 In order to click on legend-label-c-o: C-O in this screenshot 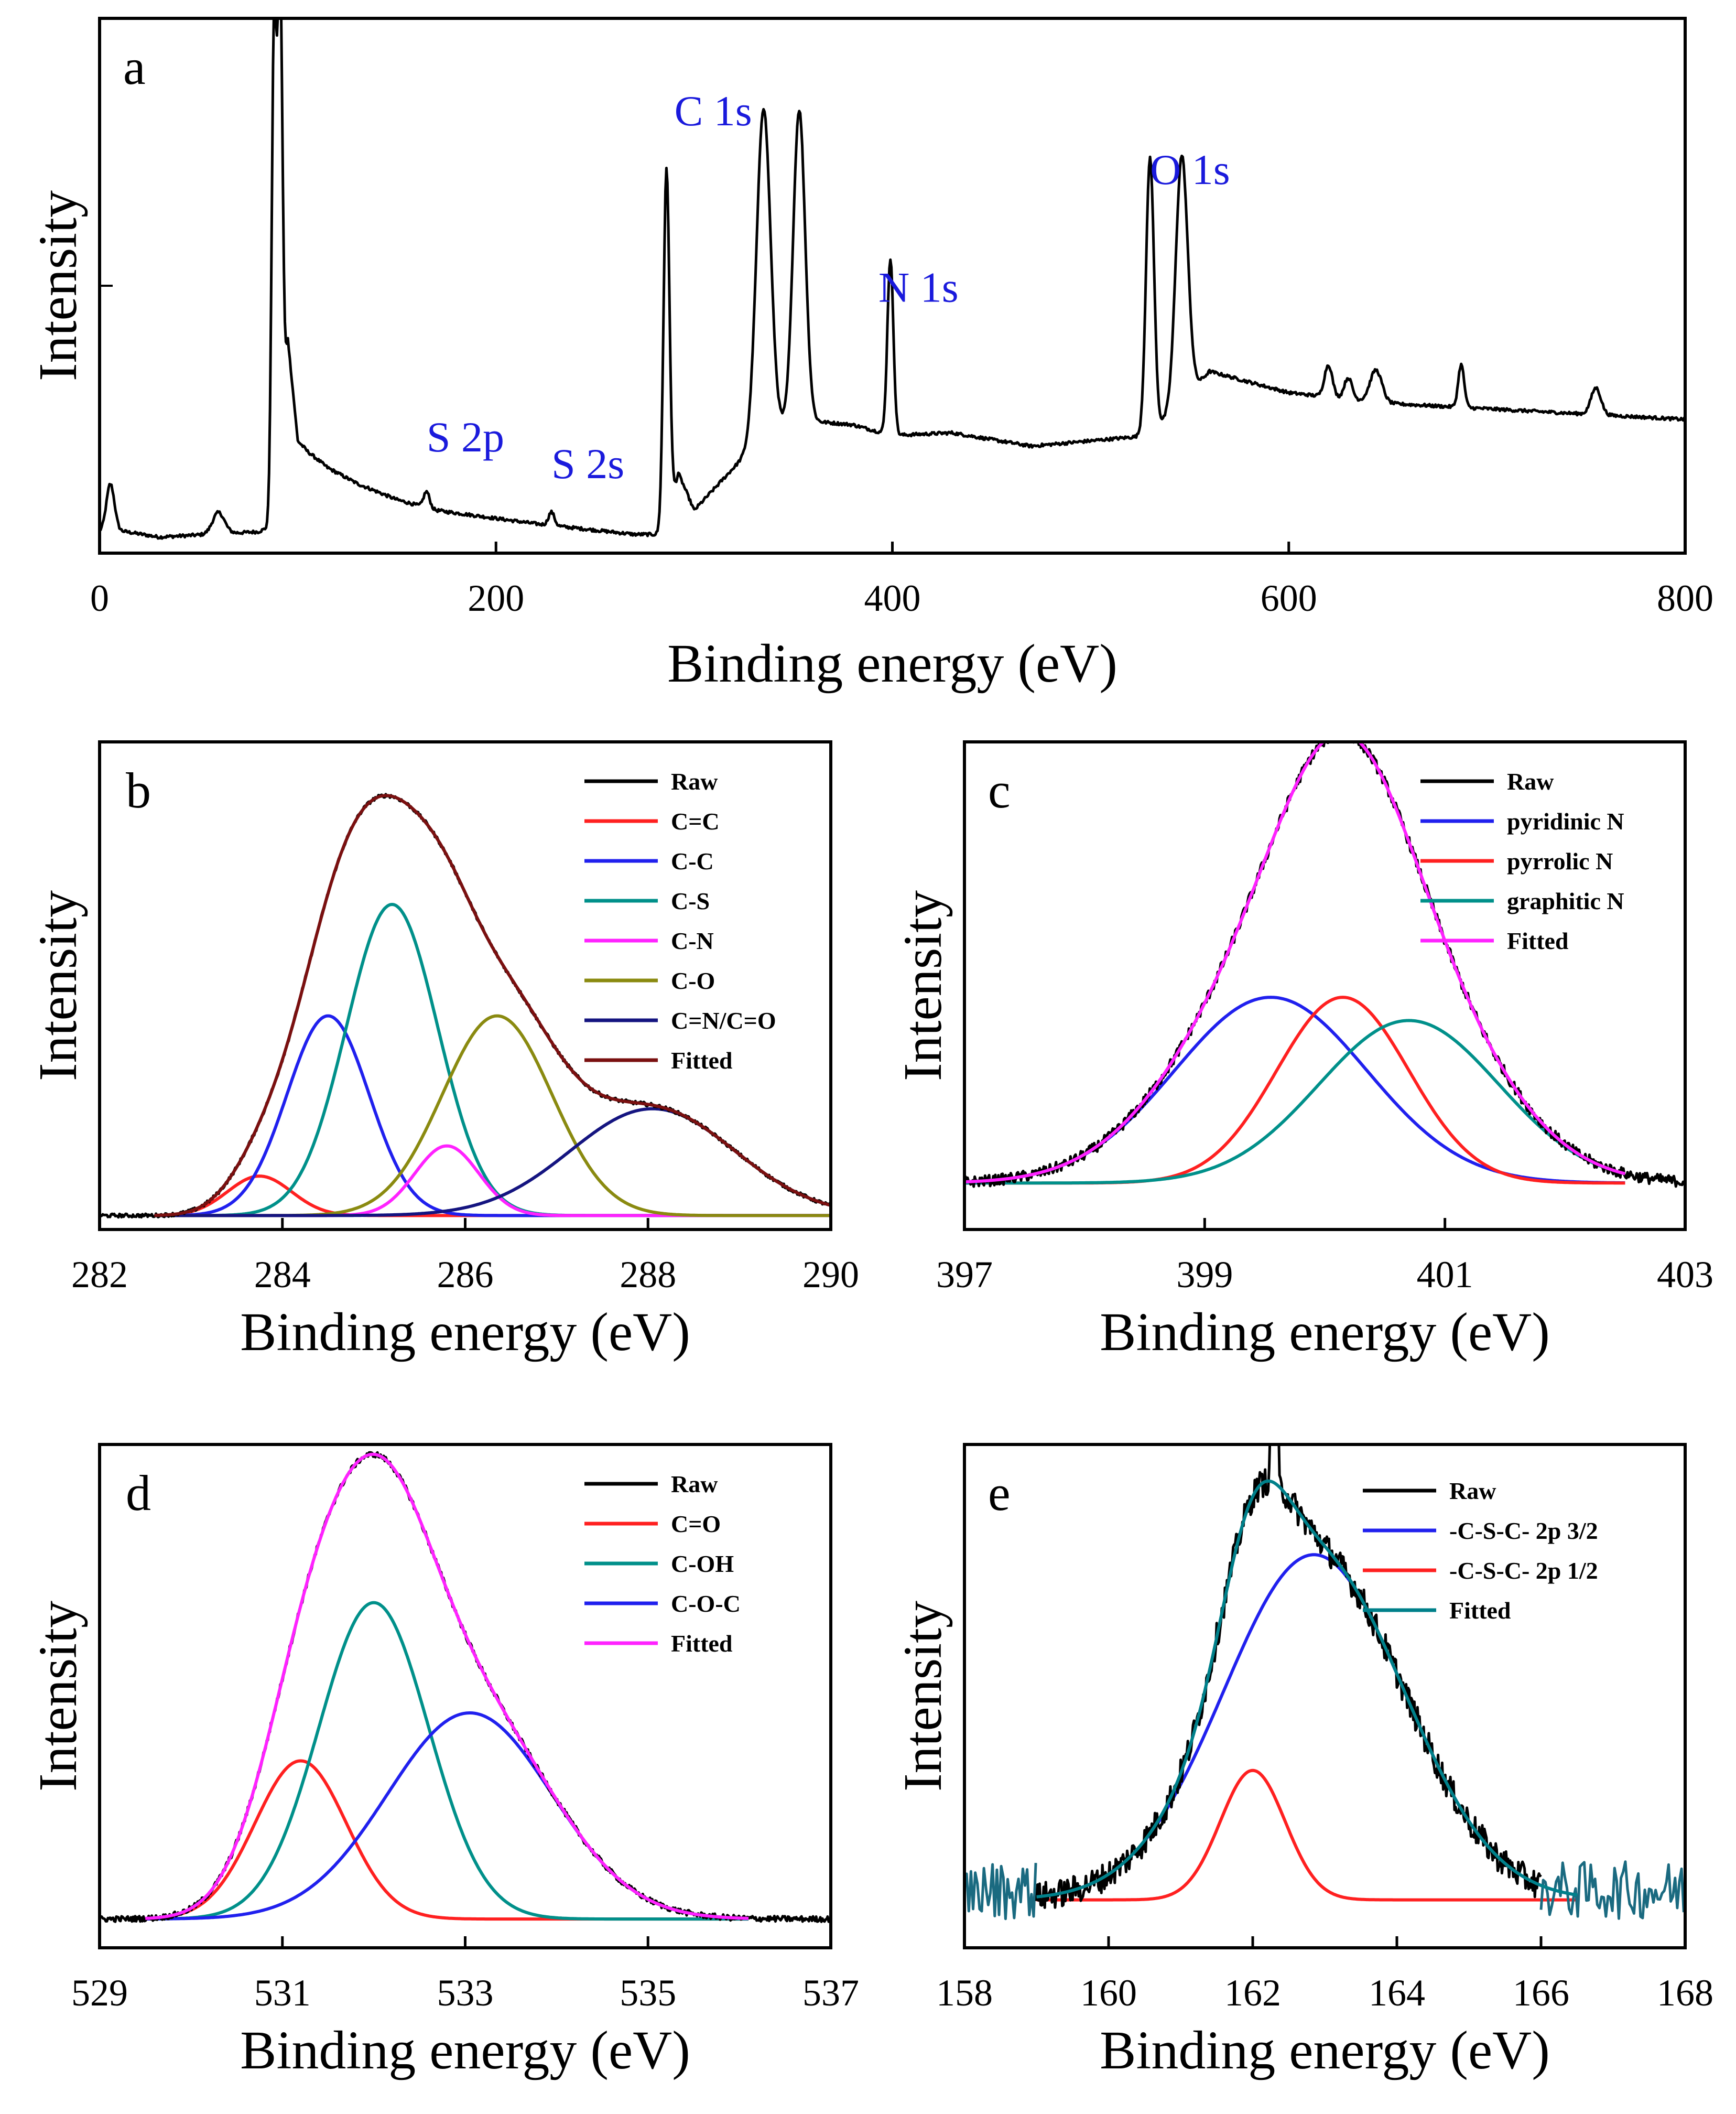, I will do `click(693, 981)`.